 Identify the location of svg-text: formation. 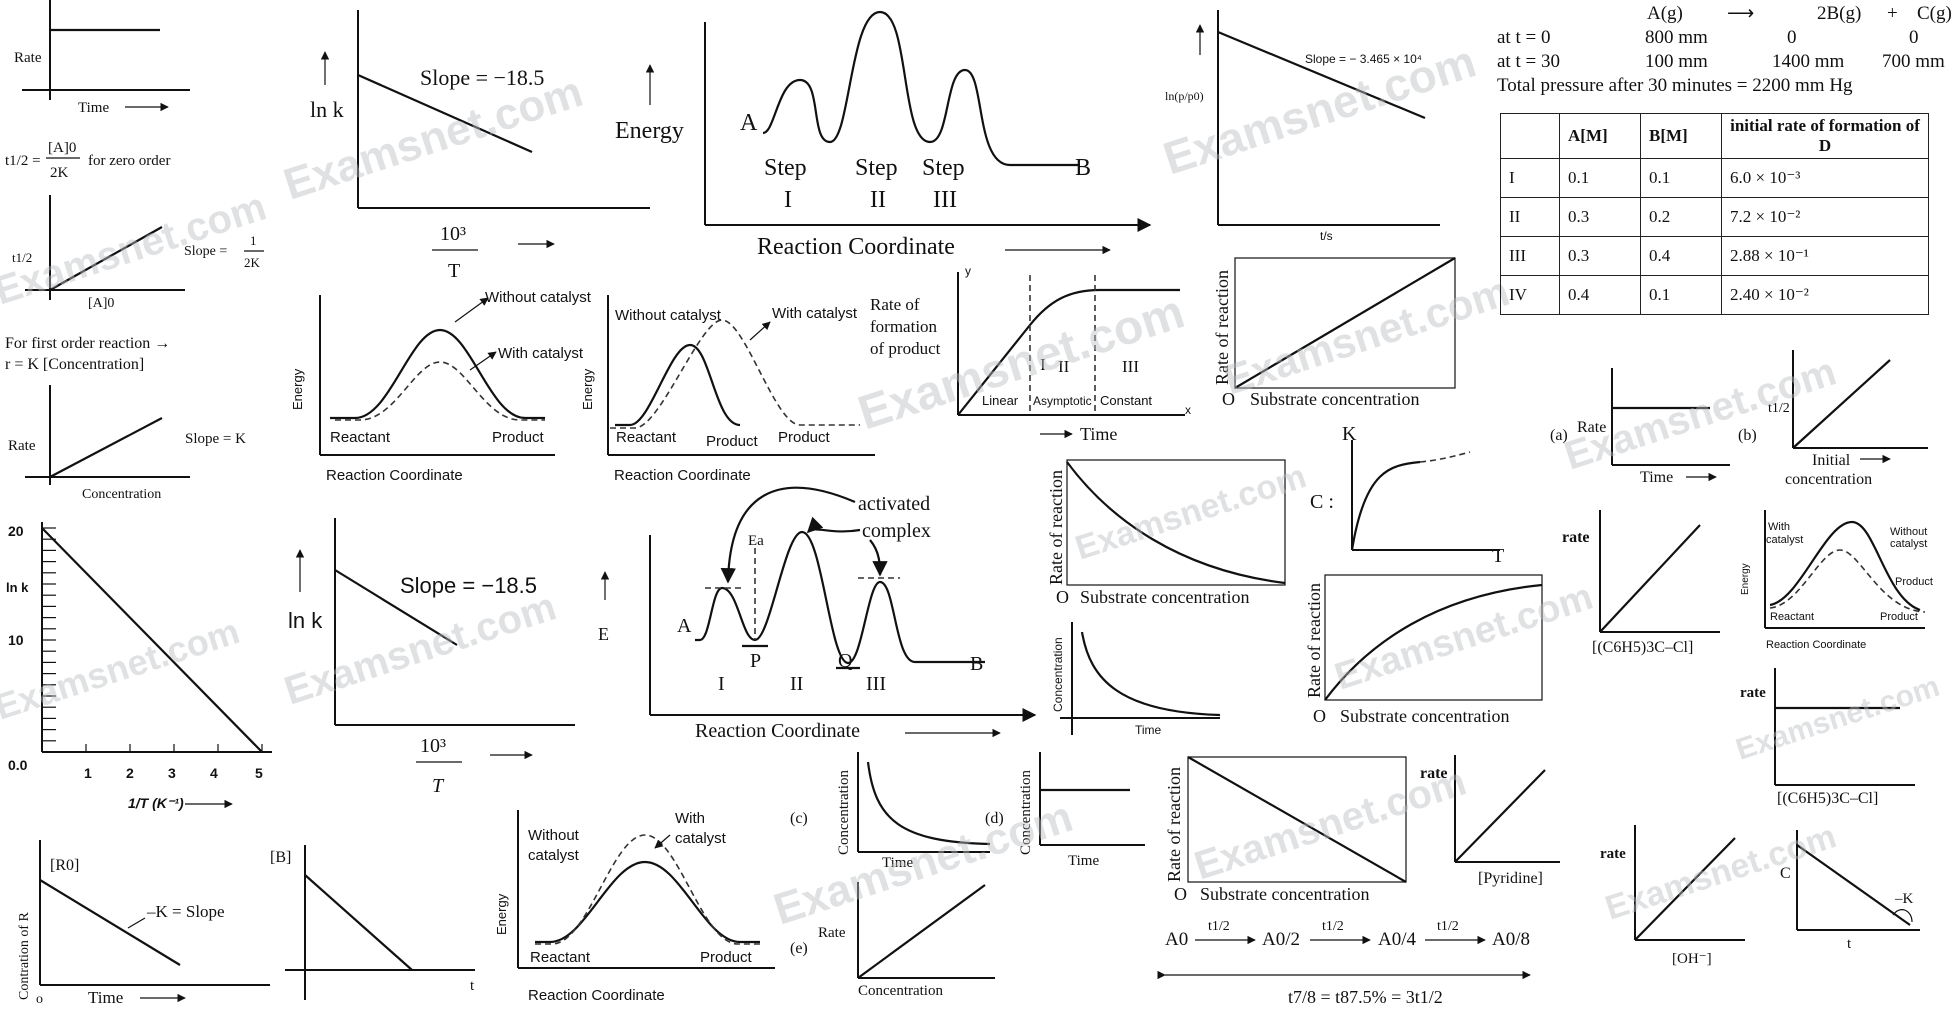
(904, 326).